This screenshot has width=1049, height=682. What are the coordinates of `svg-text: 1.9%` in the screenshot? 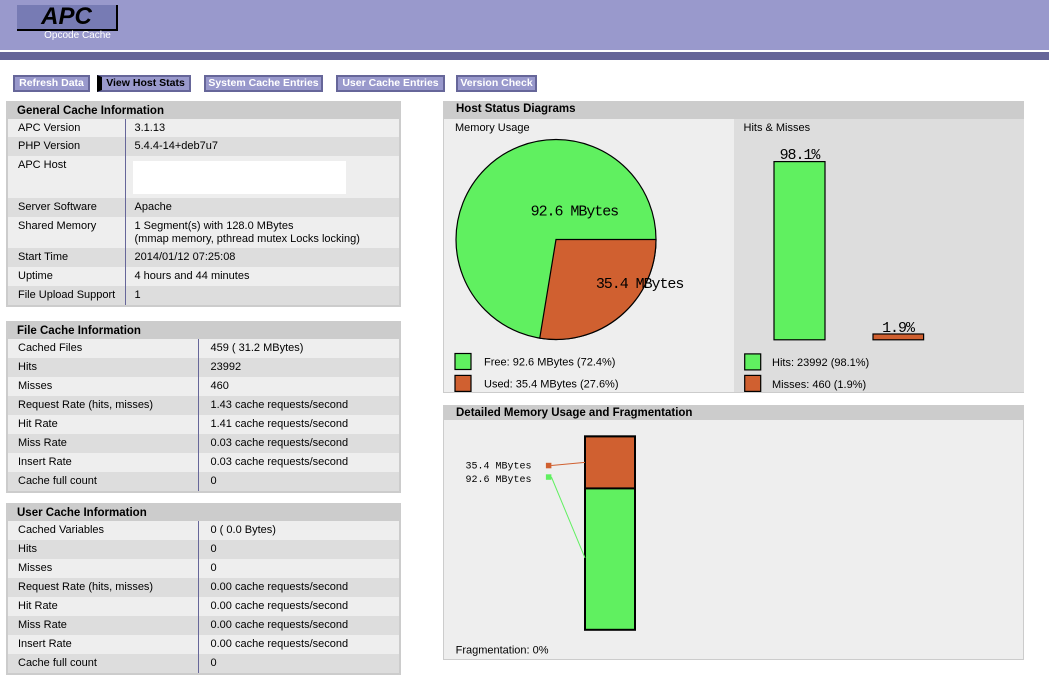 It's located at (899, 328).